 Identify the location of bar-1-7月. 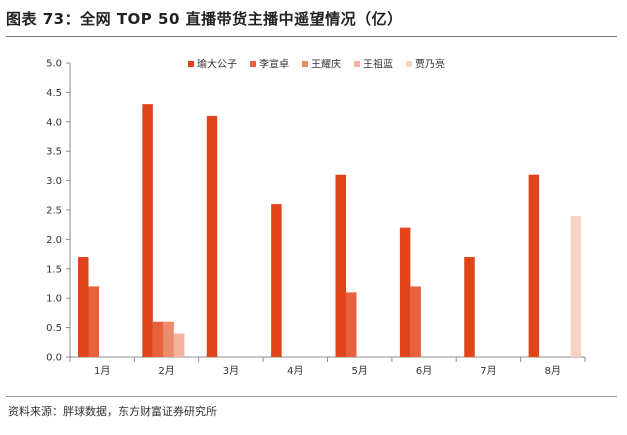
(469, 307).